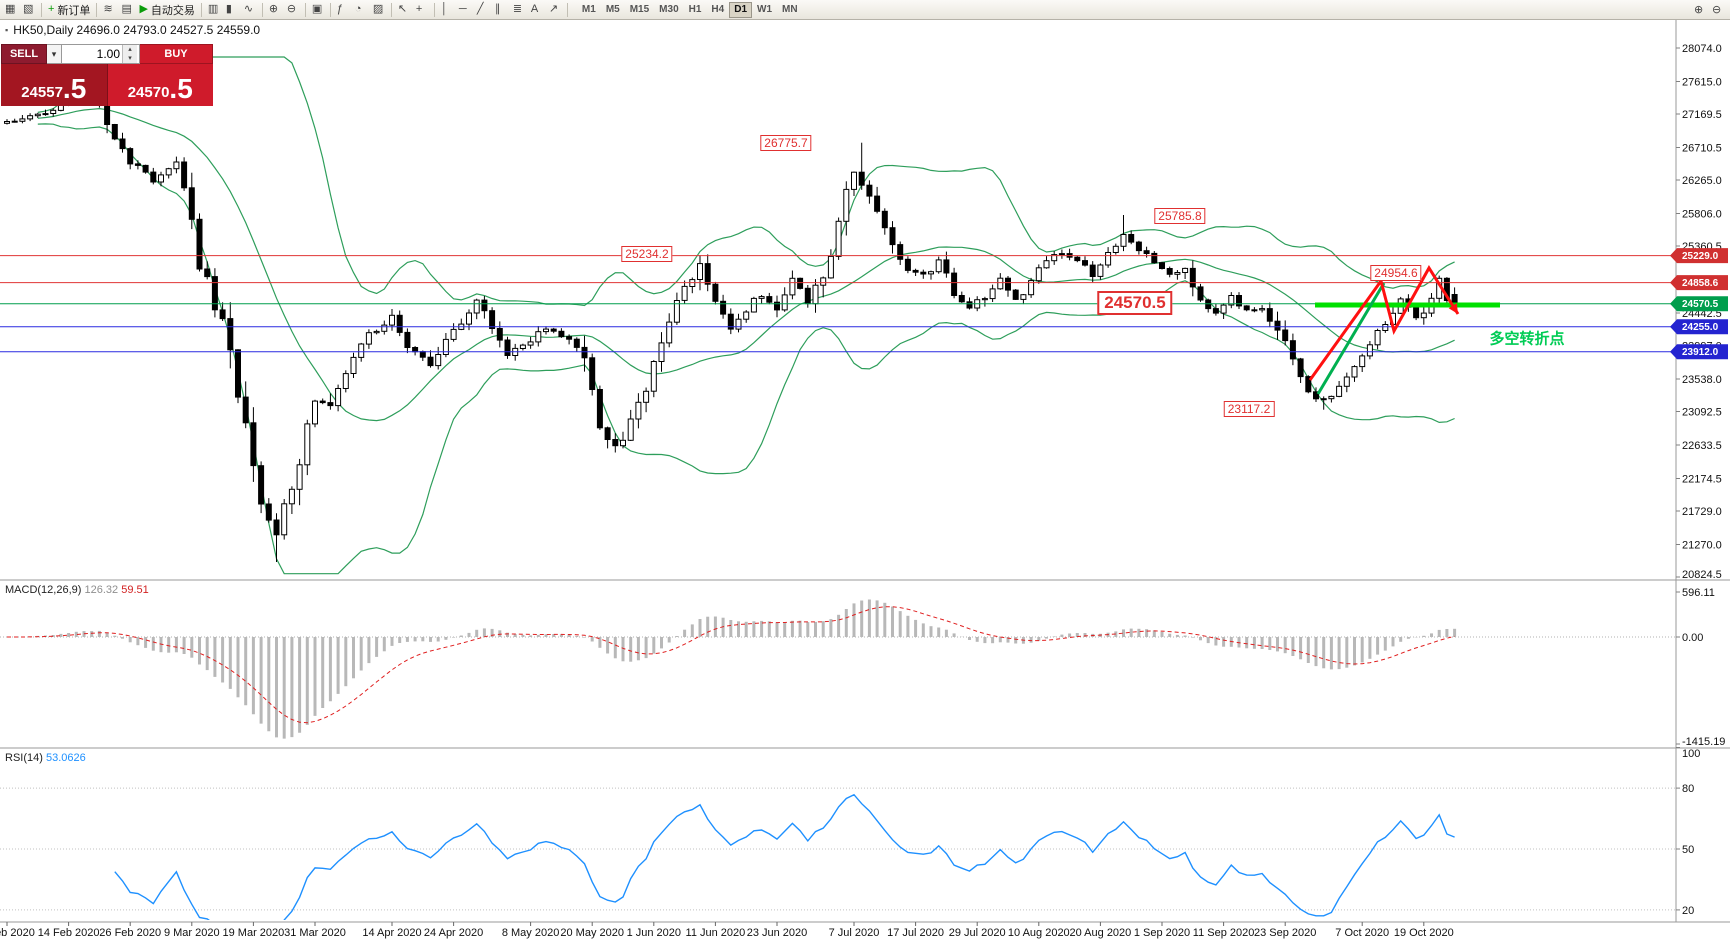  What do you see at coordinates (24, 758) in the screenshot?
I see `rsi-name: RSI(14)` at bounding box center [24, 758].